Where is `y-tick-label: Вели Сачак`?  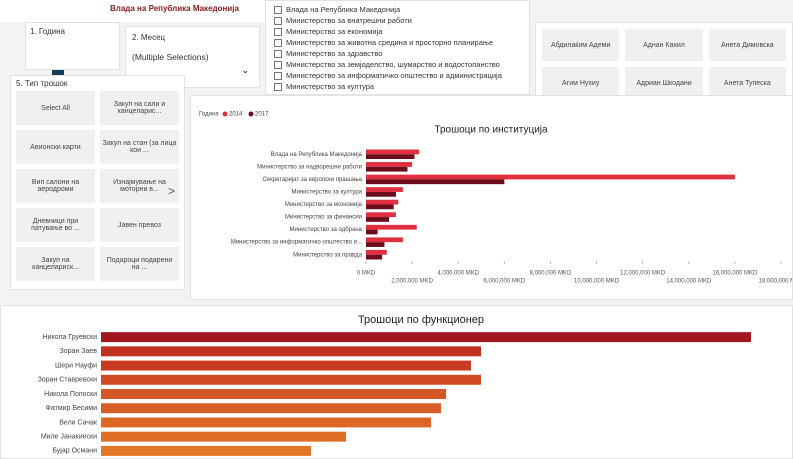
y-tick-label: Вели Сачак is located at coordinates (78, 422).